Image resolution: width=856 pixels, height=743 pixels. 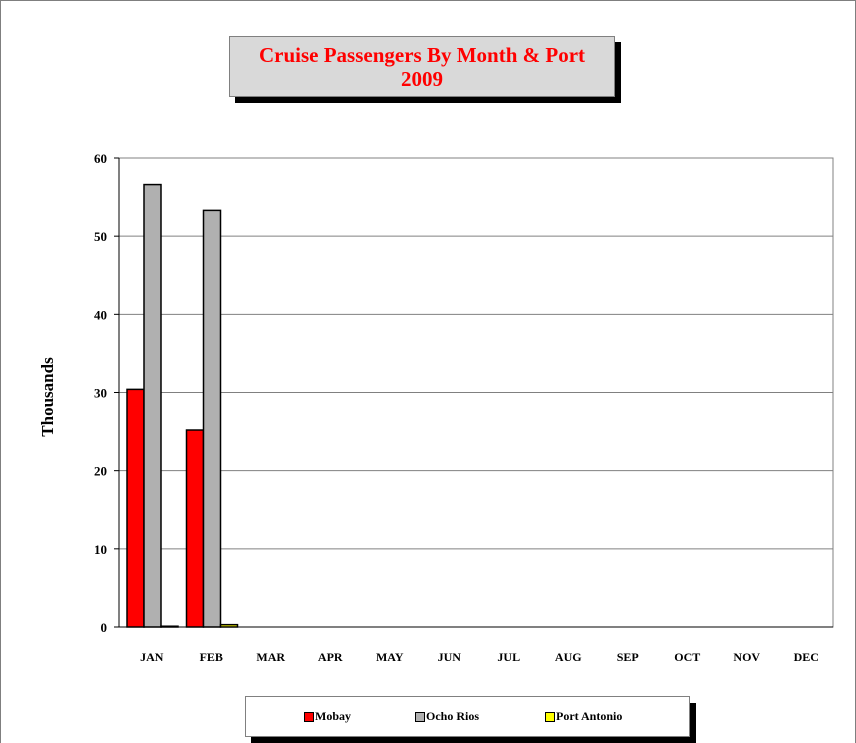 What do you see at coordinates (550, 716) in the screenshot?
I see `legend-swatch-port-antonio` at bounding box center [550, 716].